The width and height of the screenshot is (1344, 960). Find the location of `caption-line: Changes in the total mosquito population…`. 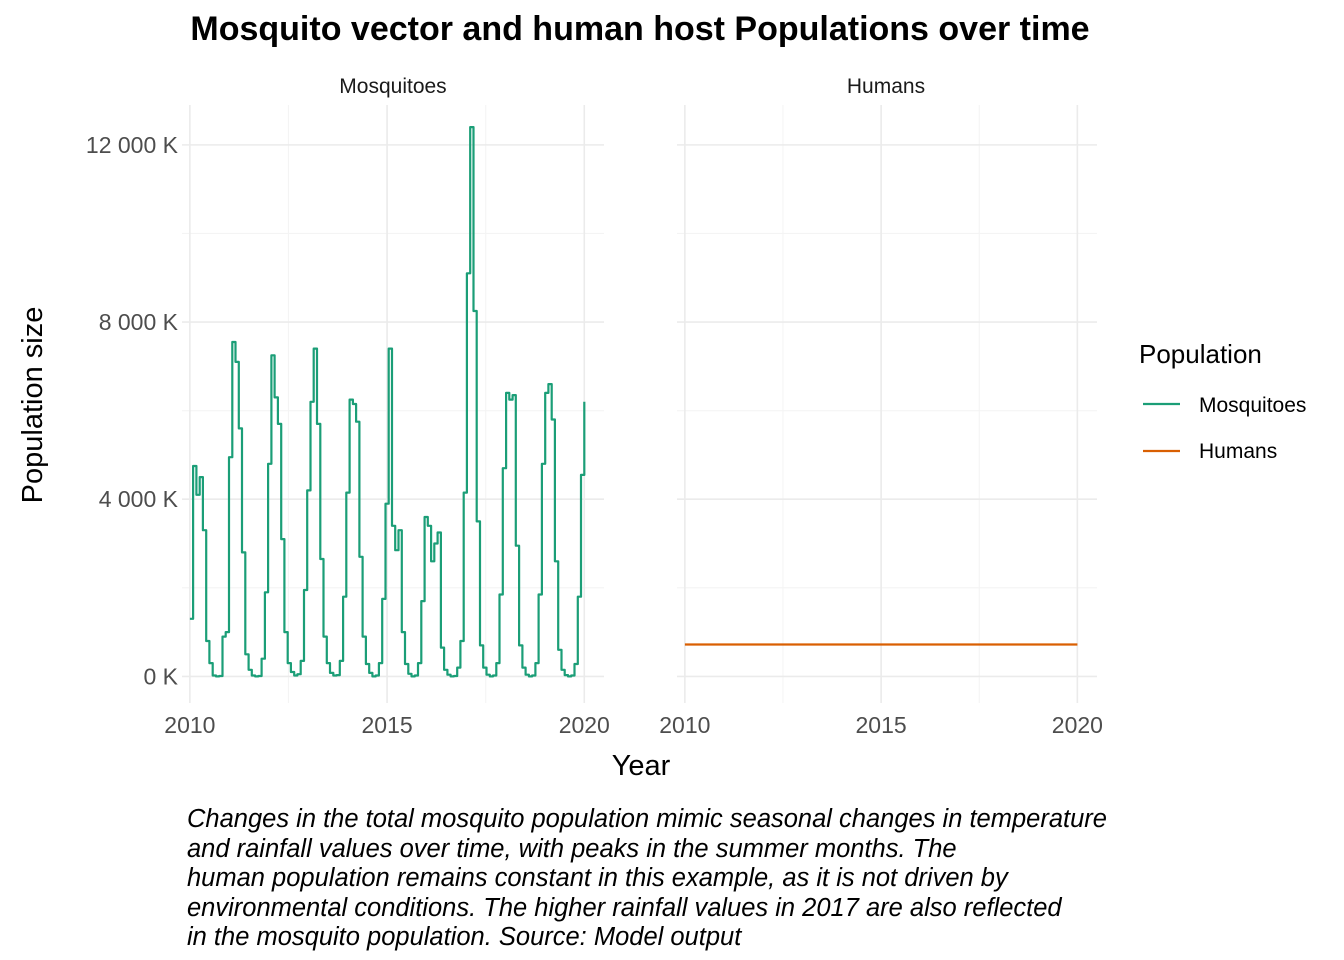

caption-line: Changes in the total mosquito population… is located at coordinates (647, 819).